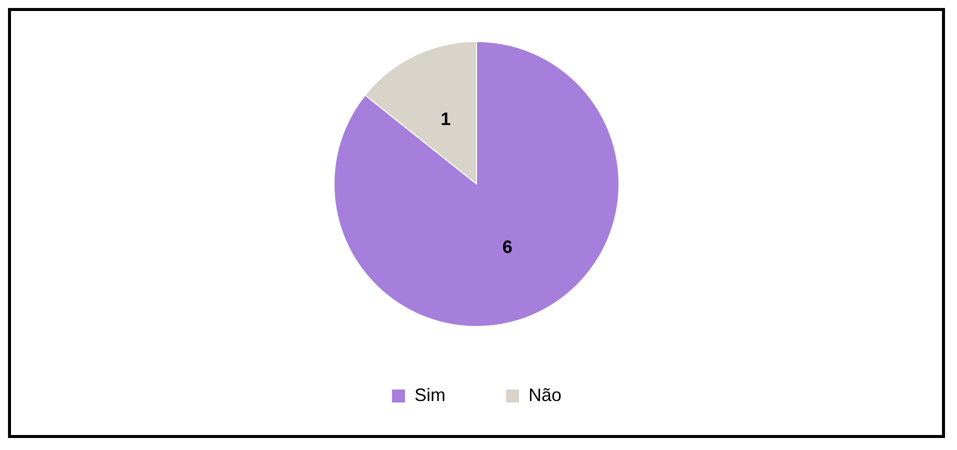  I want to click on legend-label: Não, so click(545, 394).